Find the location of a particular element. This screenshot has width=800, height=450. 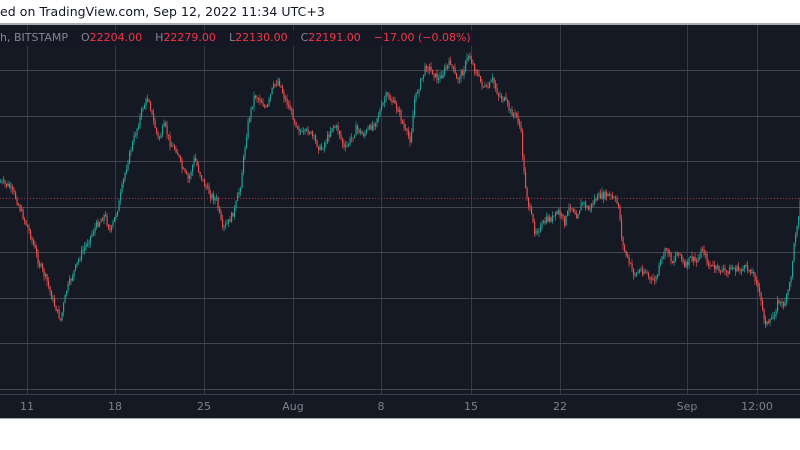

time-tick-label: 18 is located at coordinates (115, 406).